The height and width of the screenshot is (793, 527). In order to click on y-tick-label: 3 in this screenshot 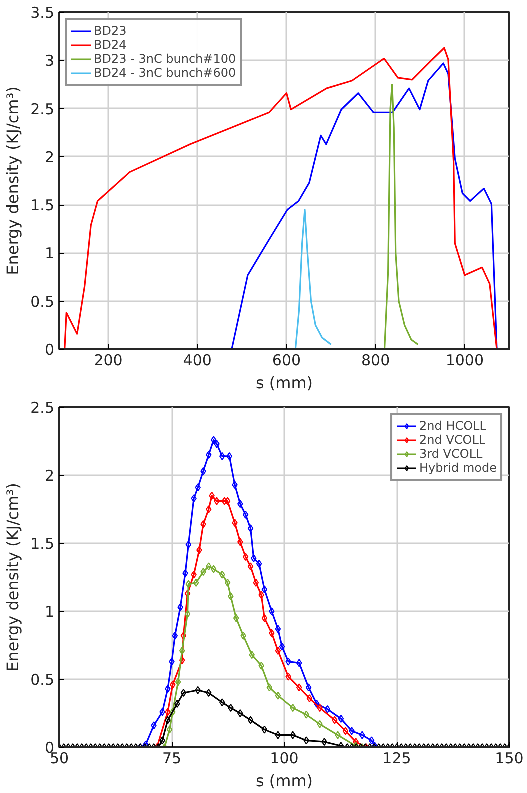, I will do `click(49, 61)`.